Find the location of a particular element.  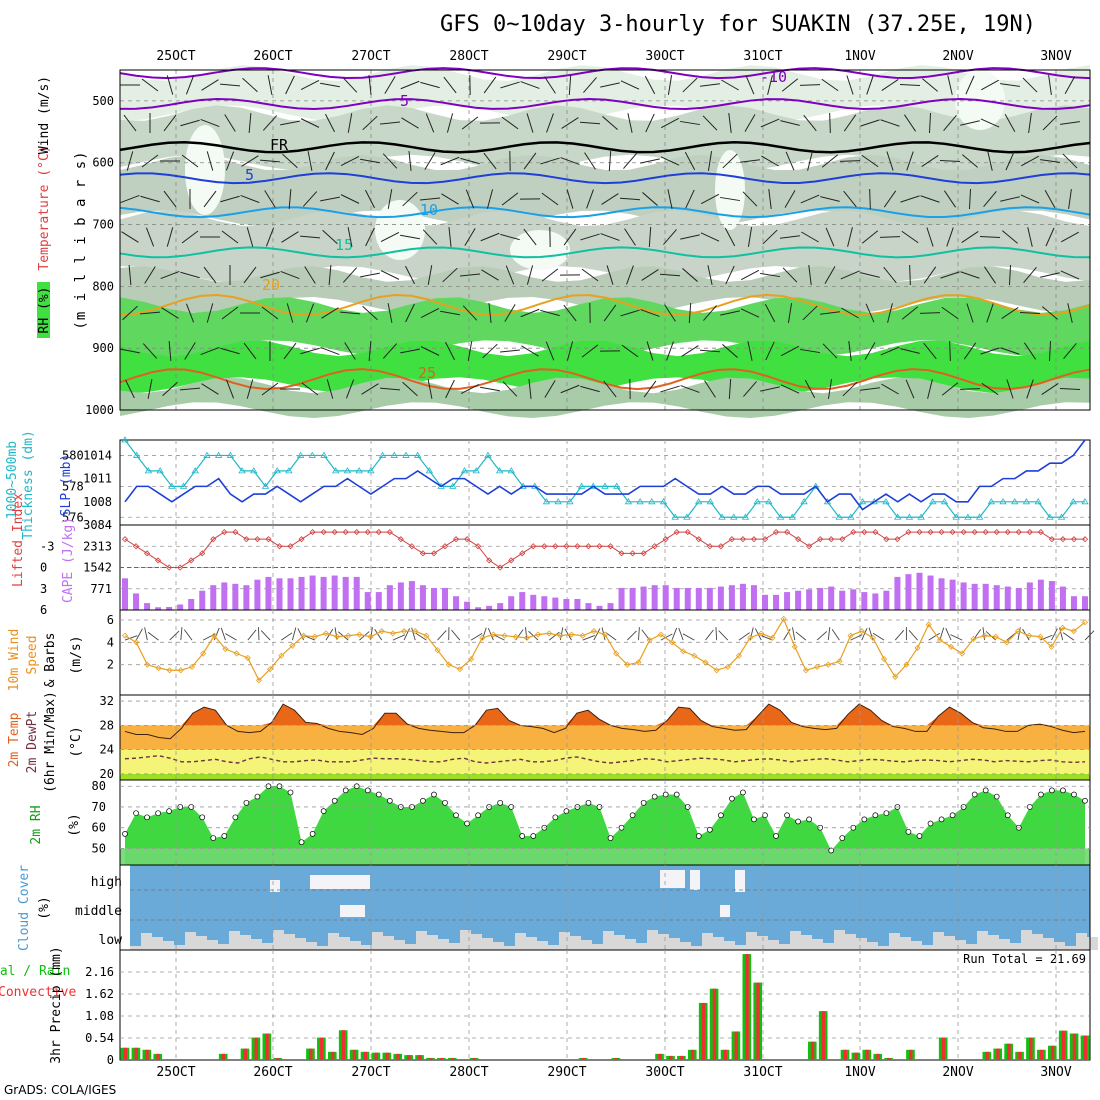

thickness-slp-border is located at coordinates (605, 482).